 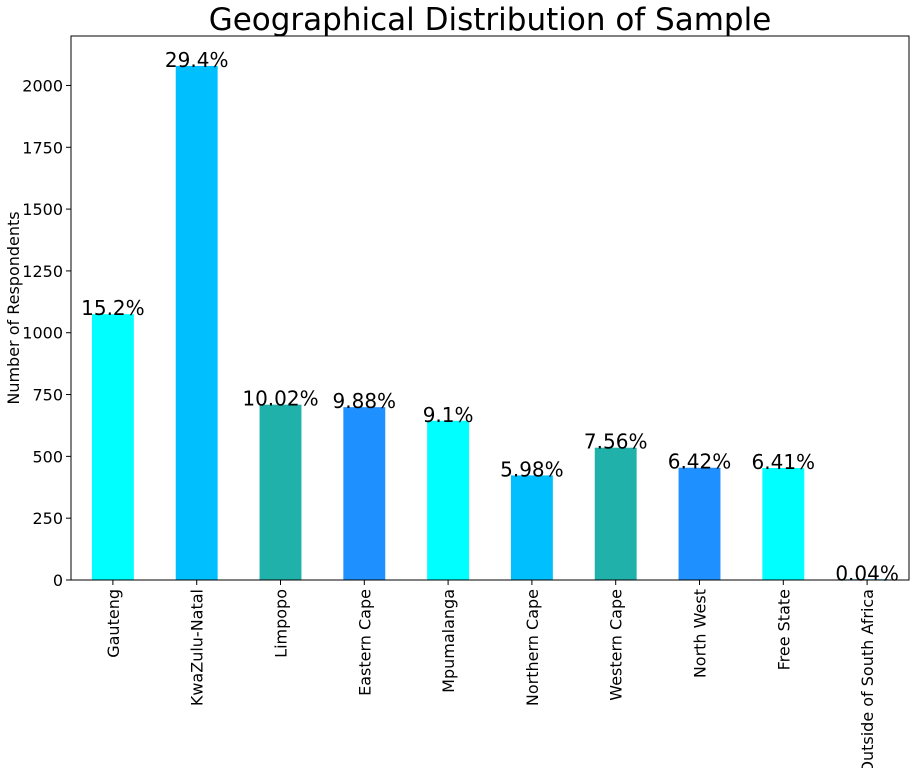 I want to click on y-tick-label: 1750, so click(x=42, y=147).